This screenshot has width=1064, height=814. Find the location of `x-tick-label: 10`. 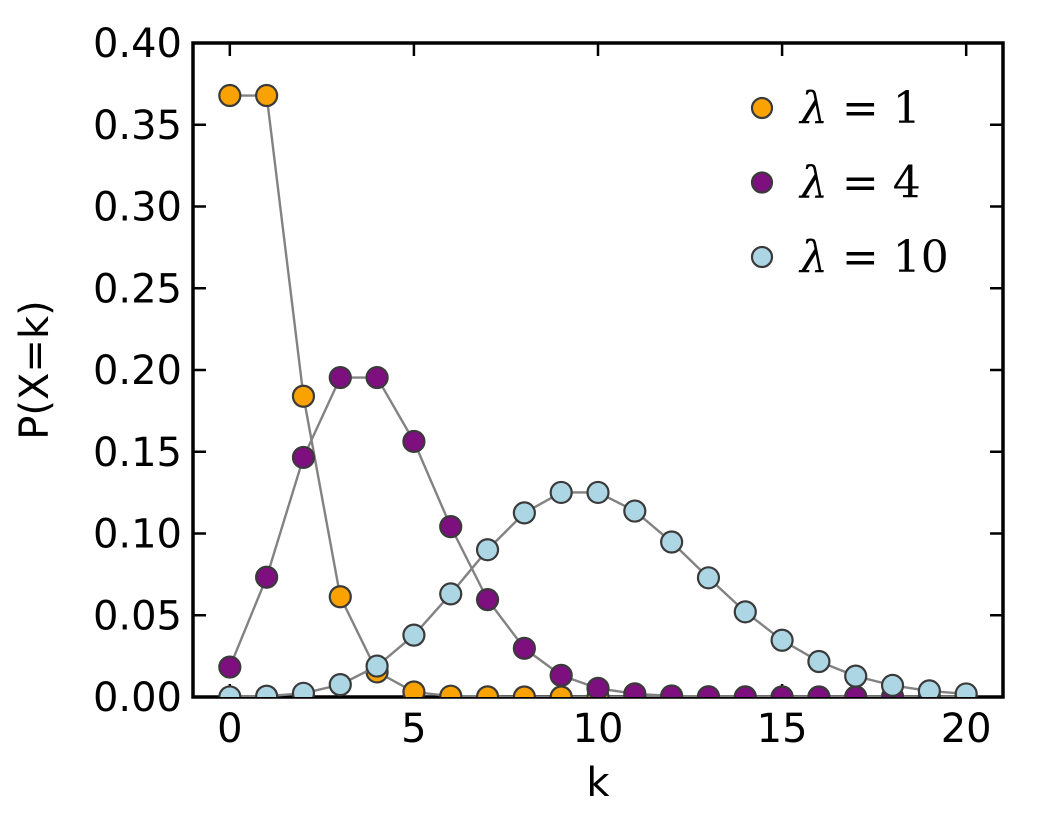

x-tick-label: 10 is located at coordinates (598, 729).